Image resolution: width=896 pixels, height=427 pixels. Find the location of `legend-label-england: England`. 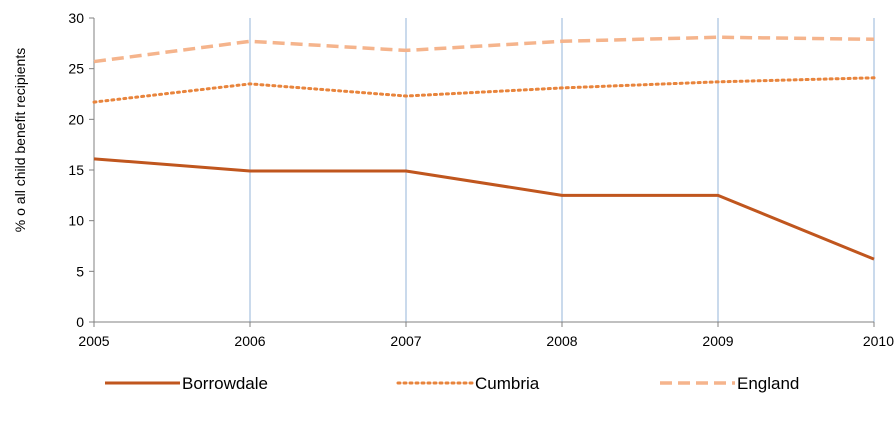

legend-label-england: England is located at coordinates (768, 383).